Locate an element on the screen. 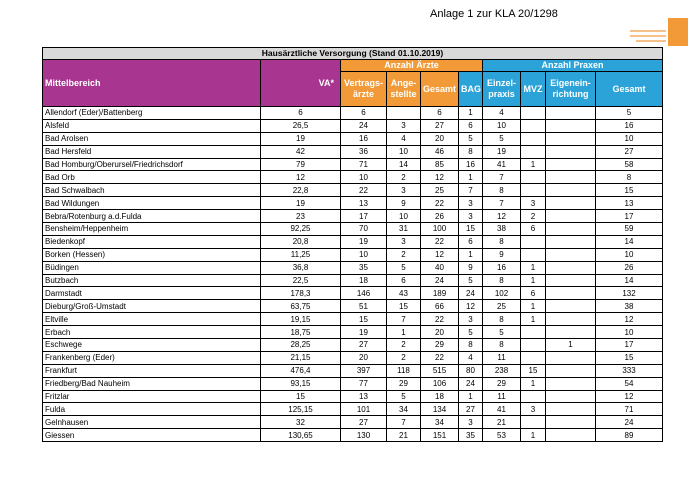 This screenshot has width=700, height=495. table-cell: 515 is located at coordinates (439, 370).